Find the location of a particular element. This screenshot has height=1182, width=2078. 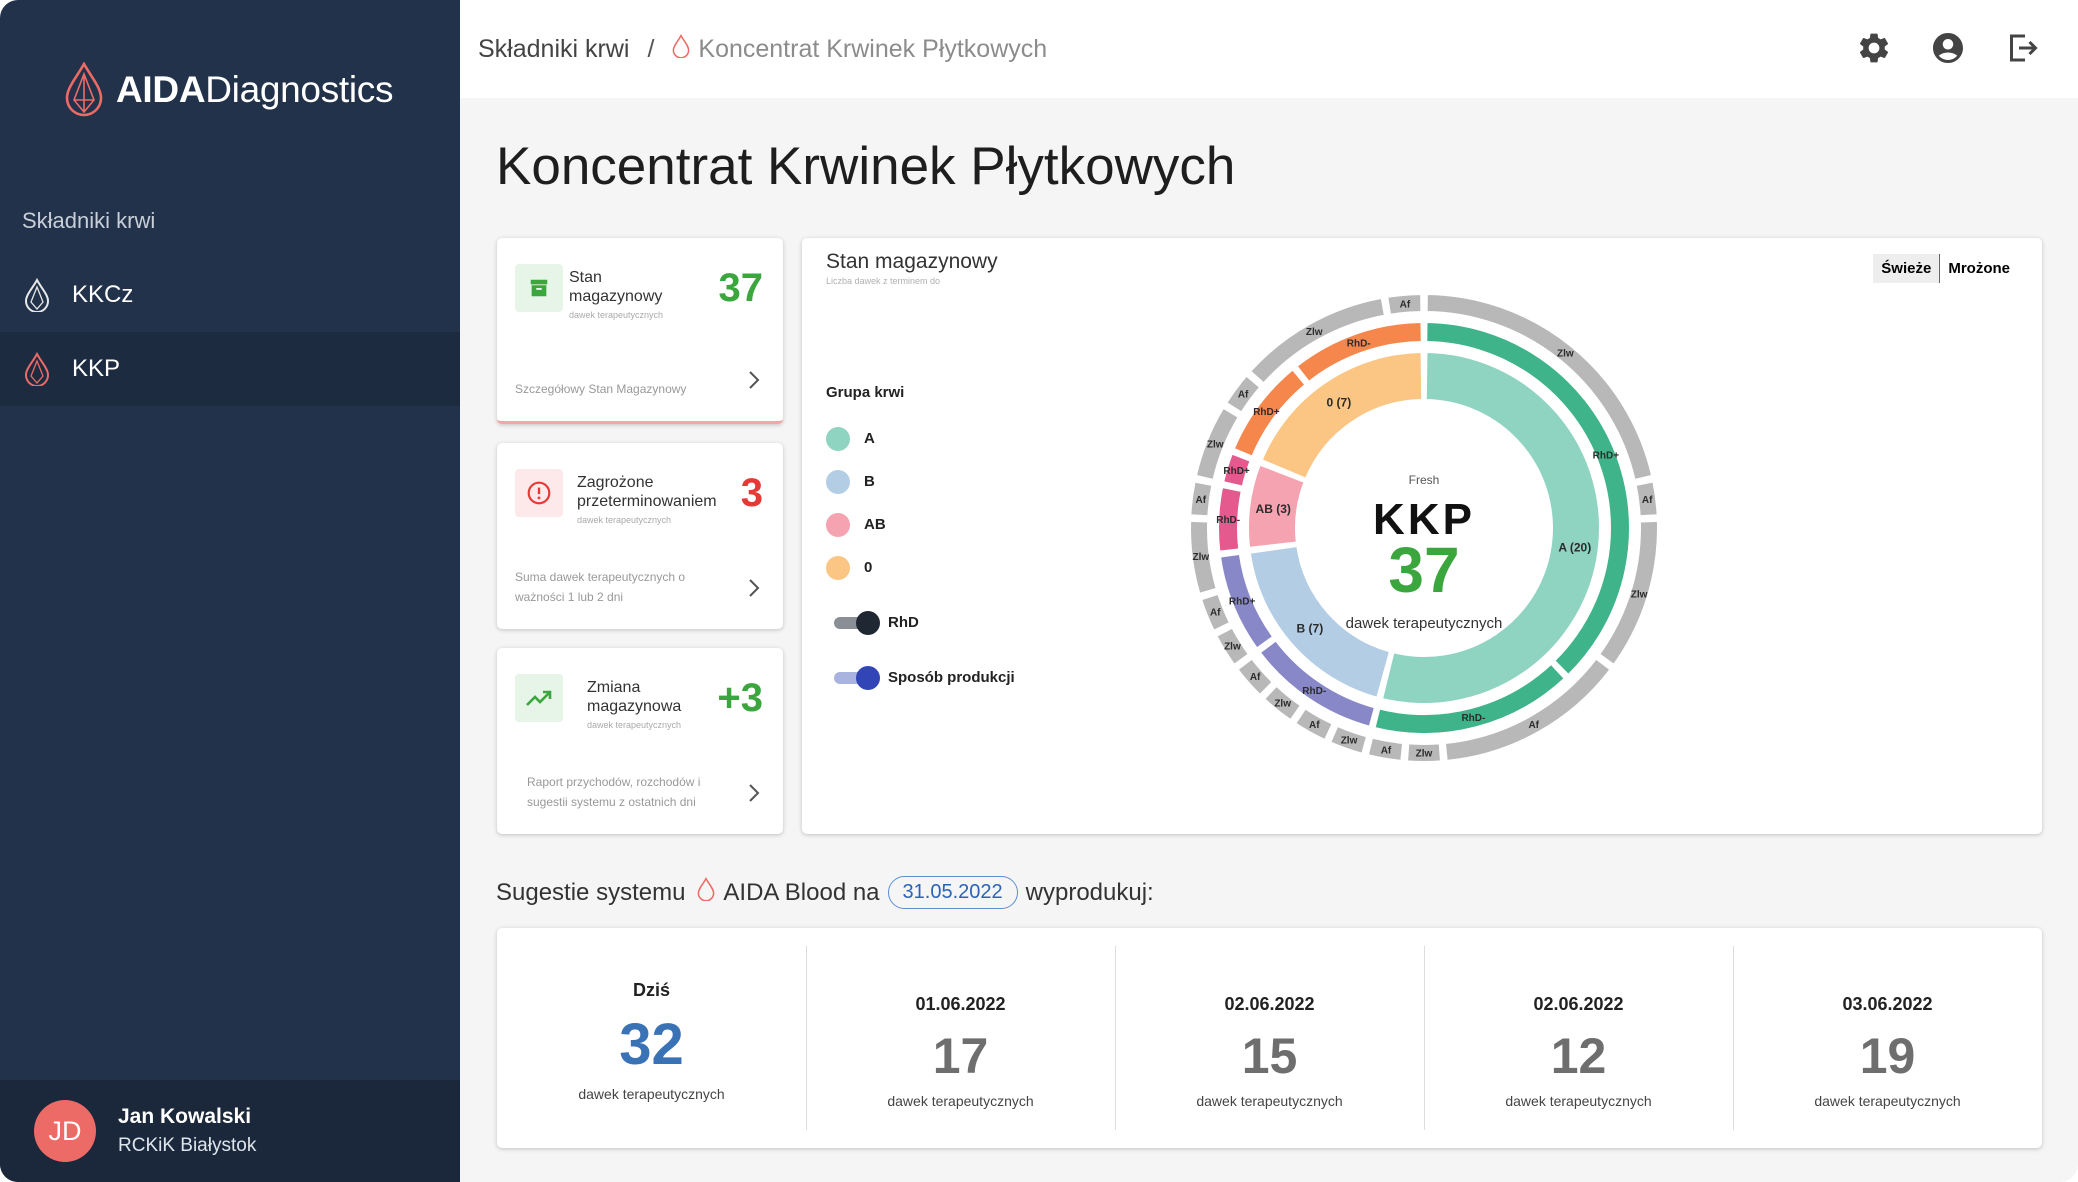

legend-item-0: 0 is located at coordinates (920, 567).